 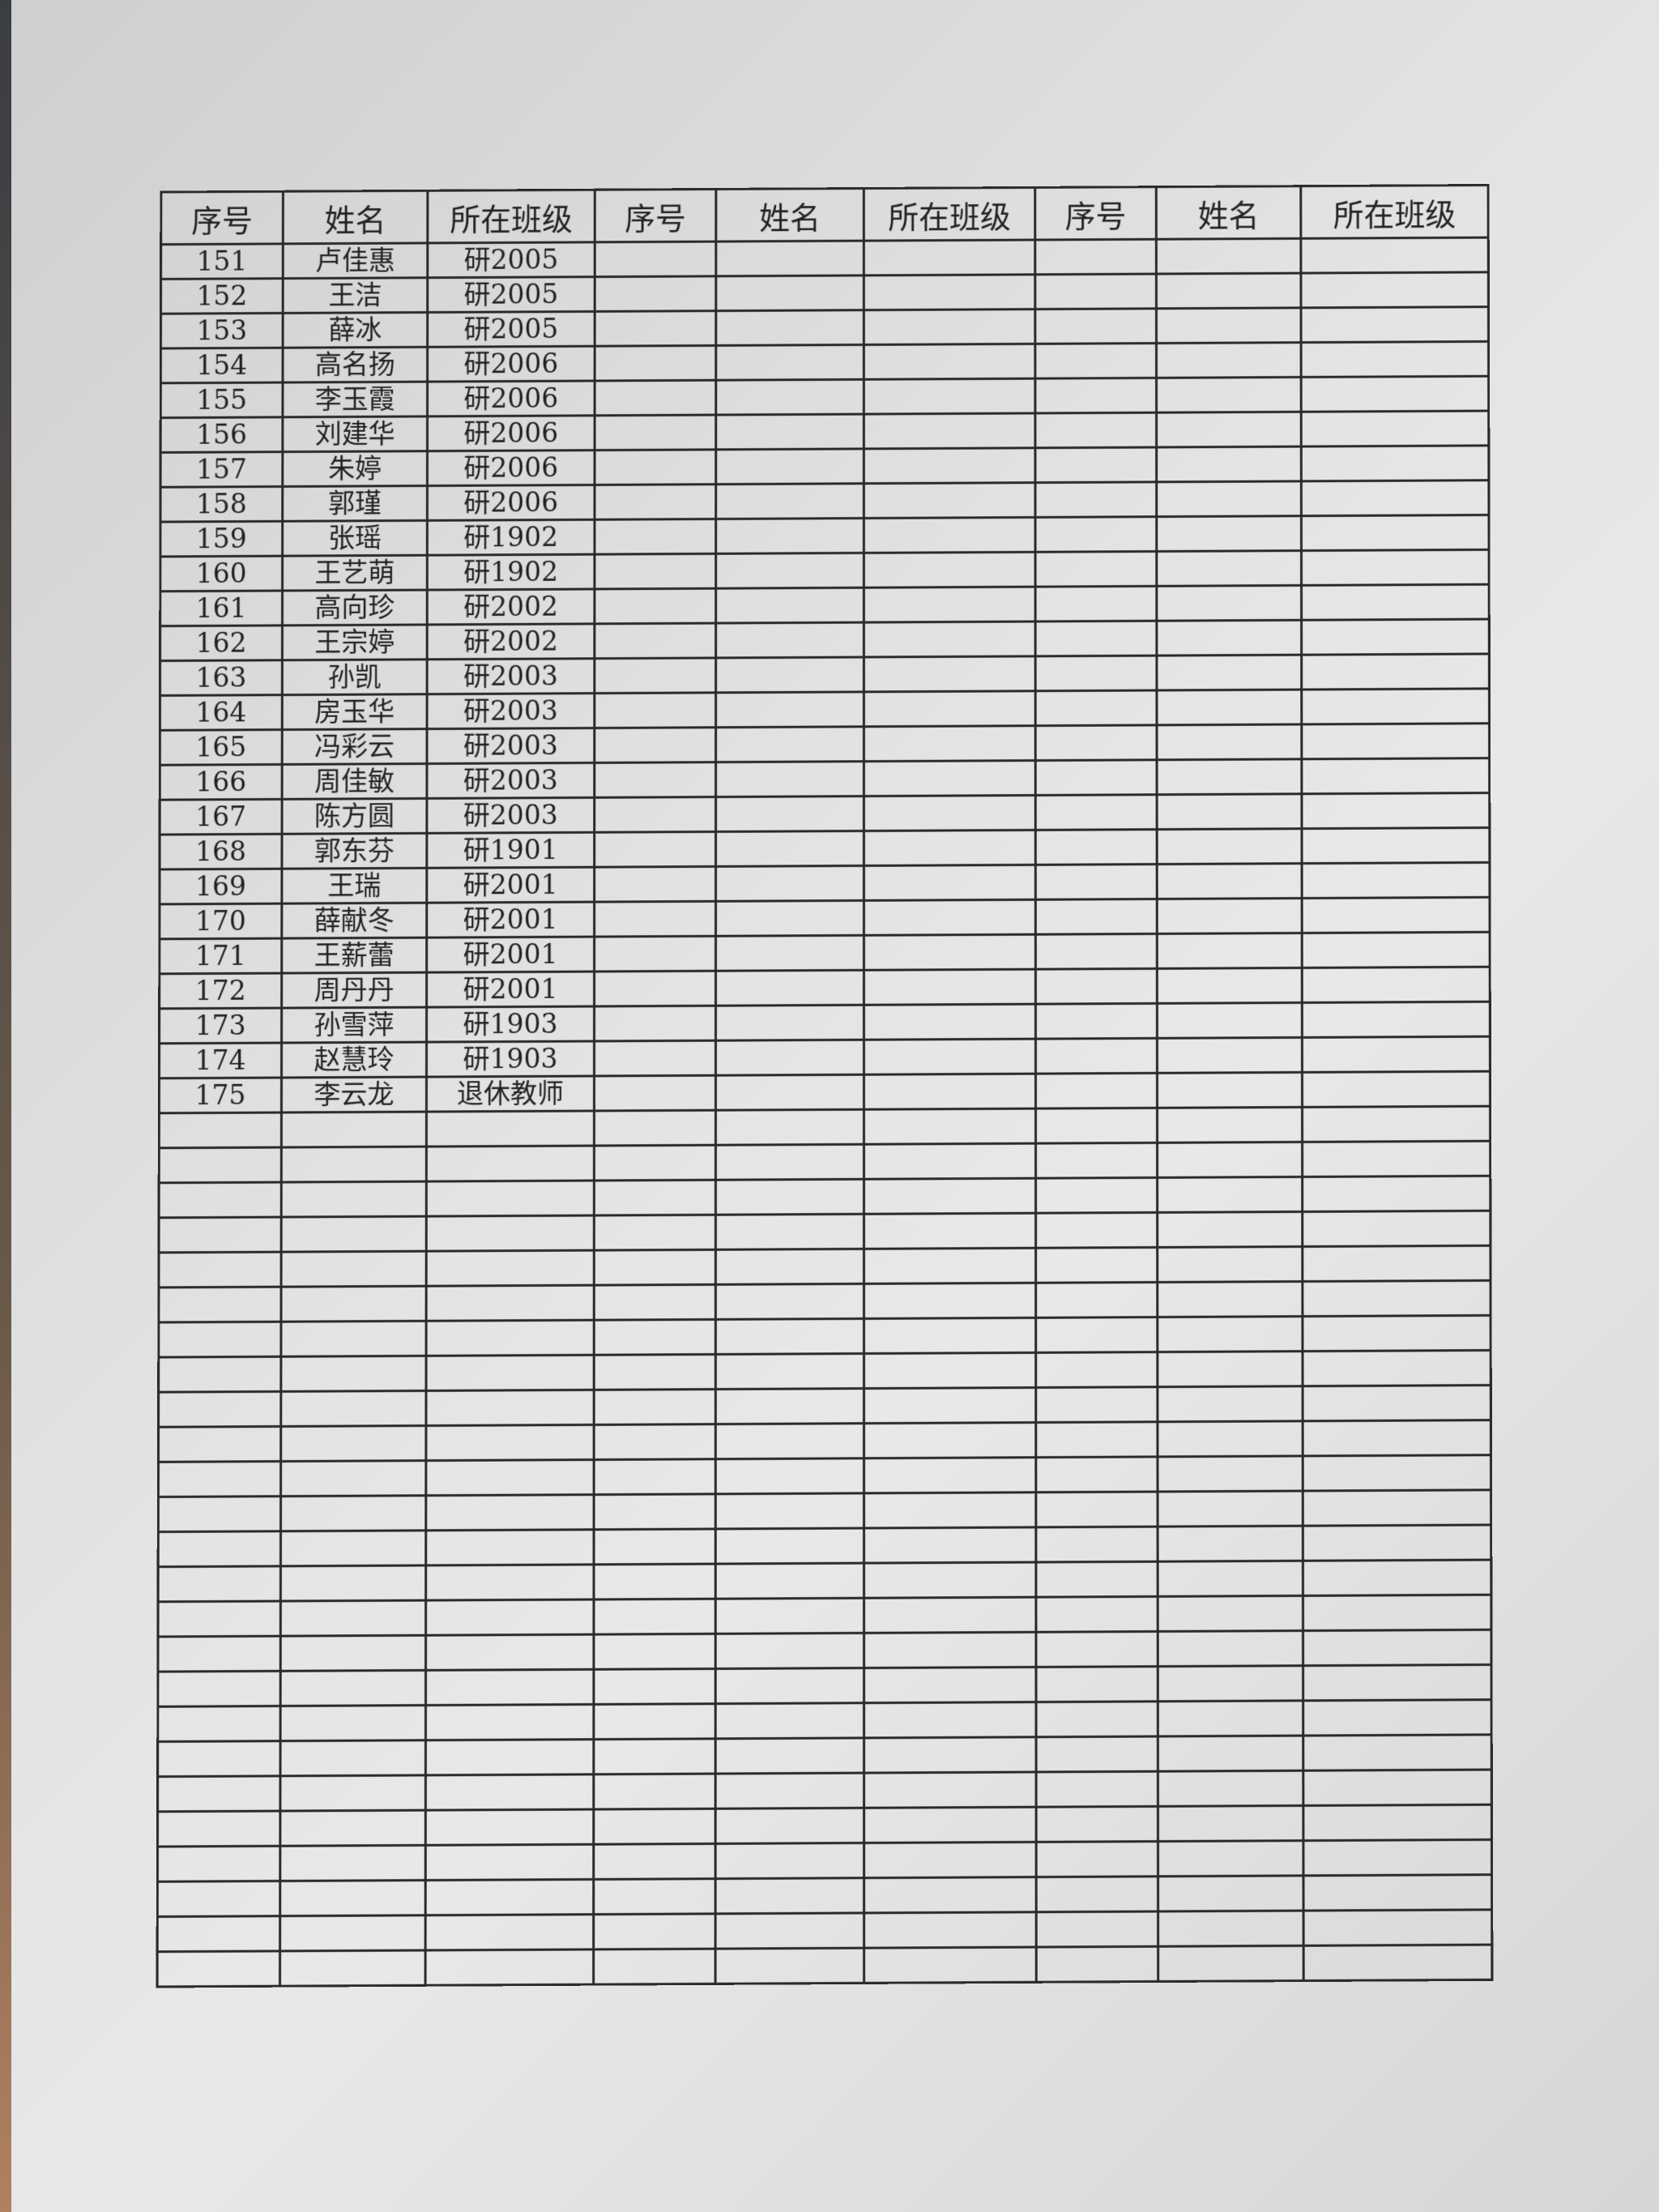 What do you see at coordinates (355, 573) in the screenshot?
I see `cell-name: 王艺萌` at bounding box center [355, 573].